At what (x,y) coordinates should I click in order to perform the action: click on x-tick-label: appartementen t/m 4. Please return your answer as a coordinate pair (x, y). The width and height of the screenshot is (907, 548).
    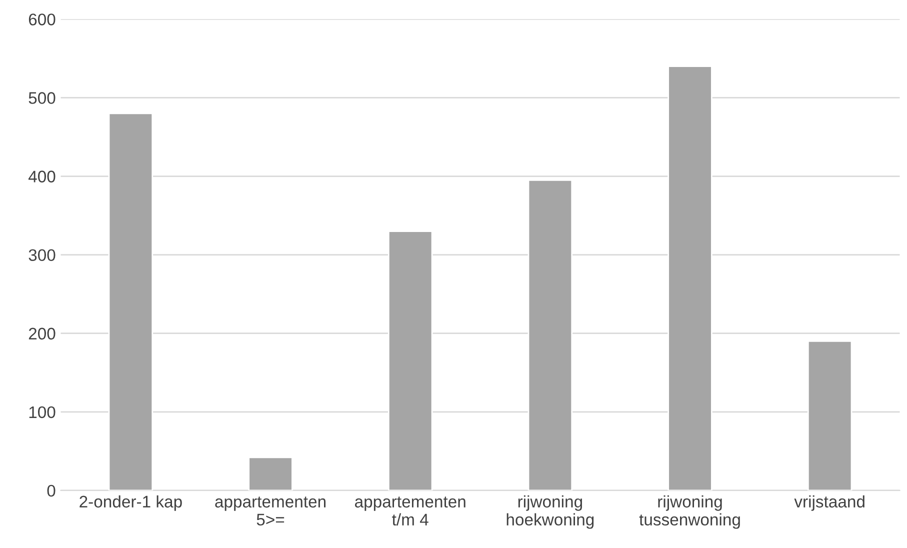
    Looking at the image, I should click on (410, 511).